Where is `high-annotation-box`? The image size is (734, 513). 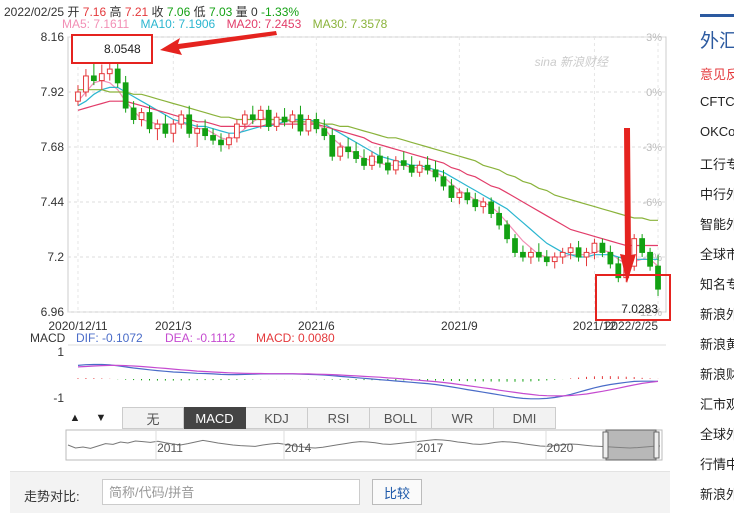
high-annotation-box is located at coordinates (112, 49).